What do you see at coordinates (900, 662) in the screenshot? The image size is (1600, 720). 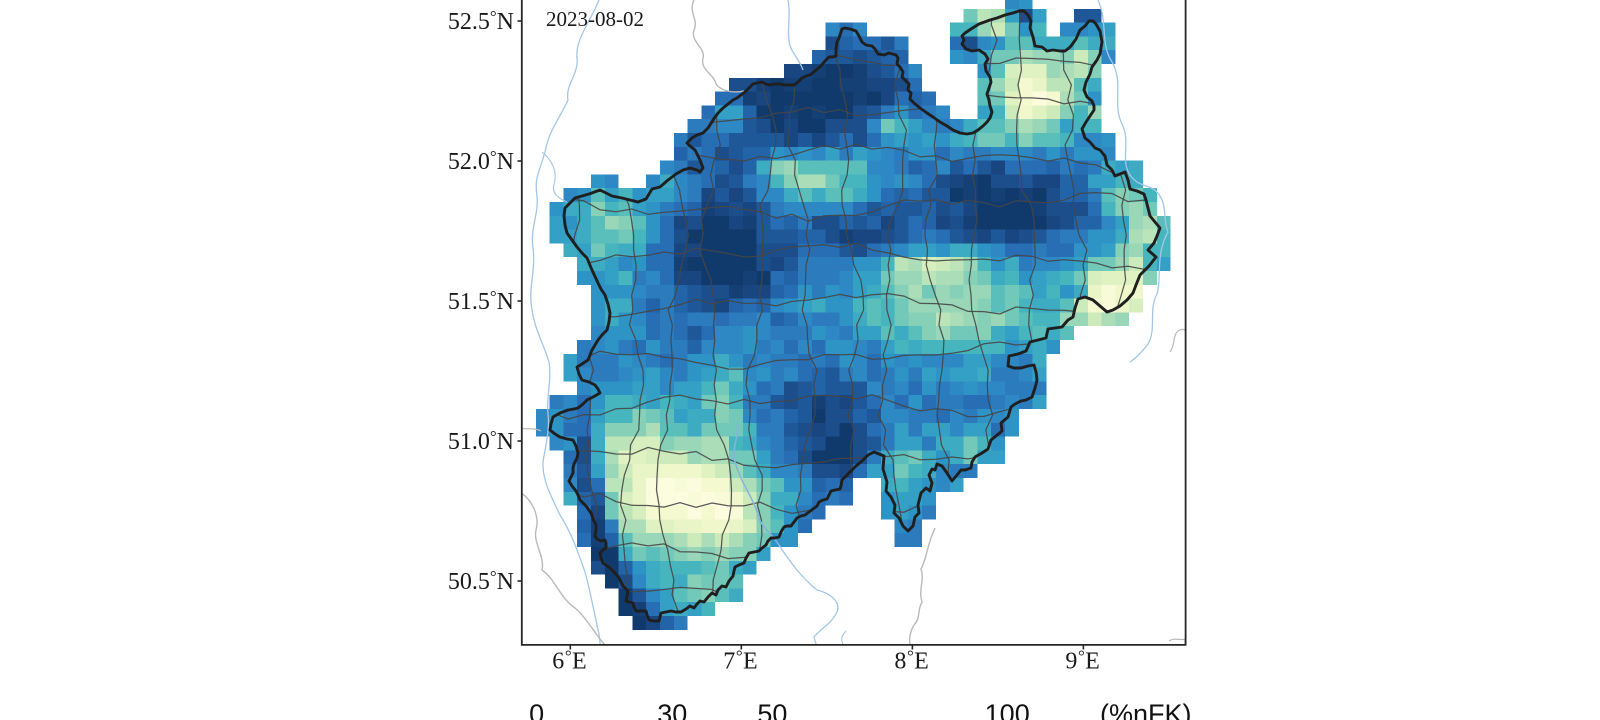 I see `svg-text: 8` at bounding box center [900, 662].